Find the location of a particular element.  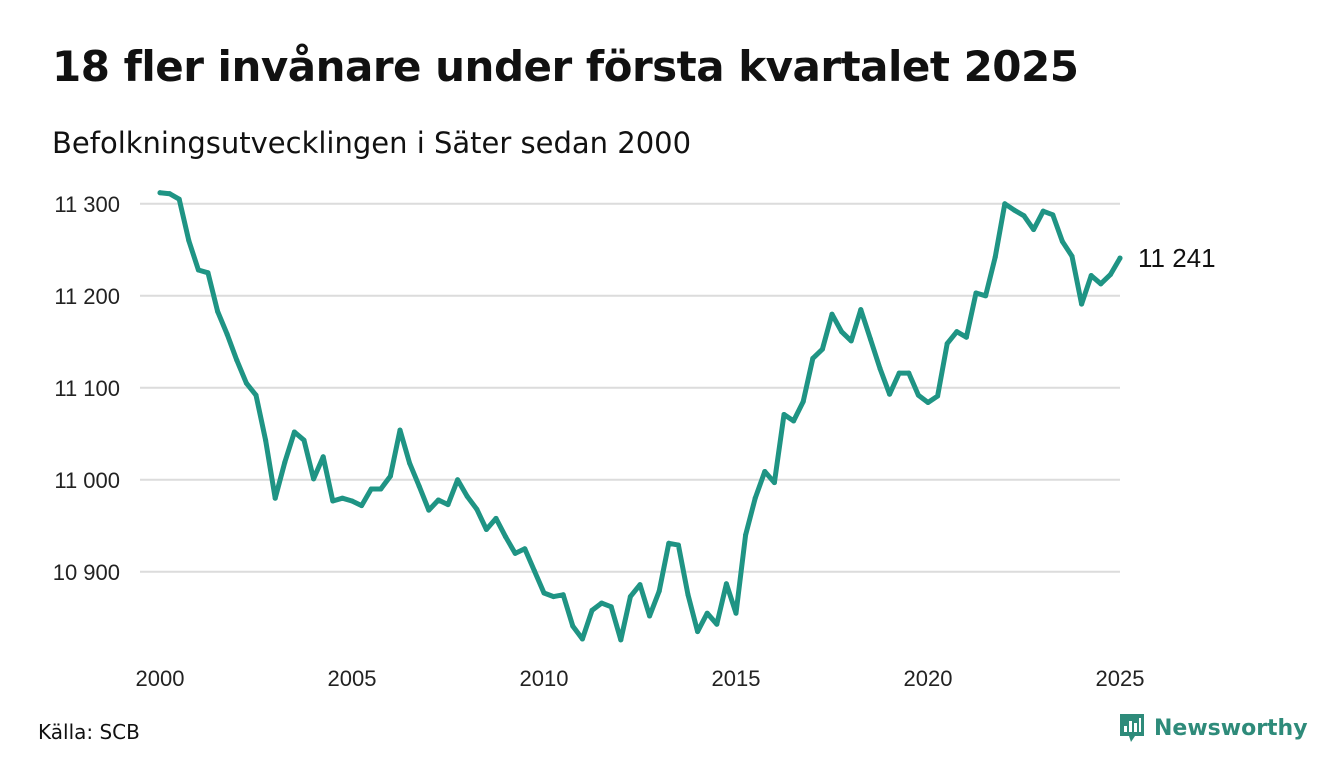

newsworthy-logo-icon is located at coordinates (1132, 728).